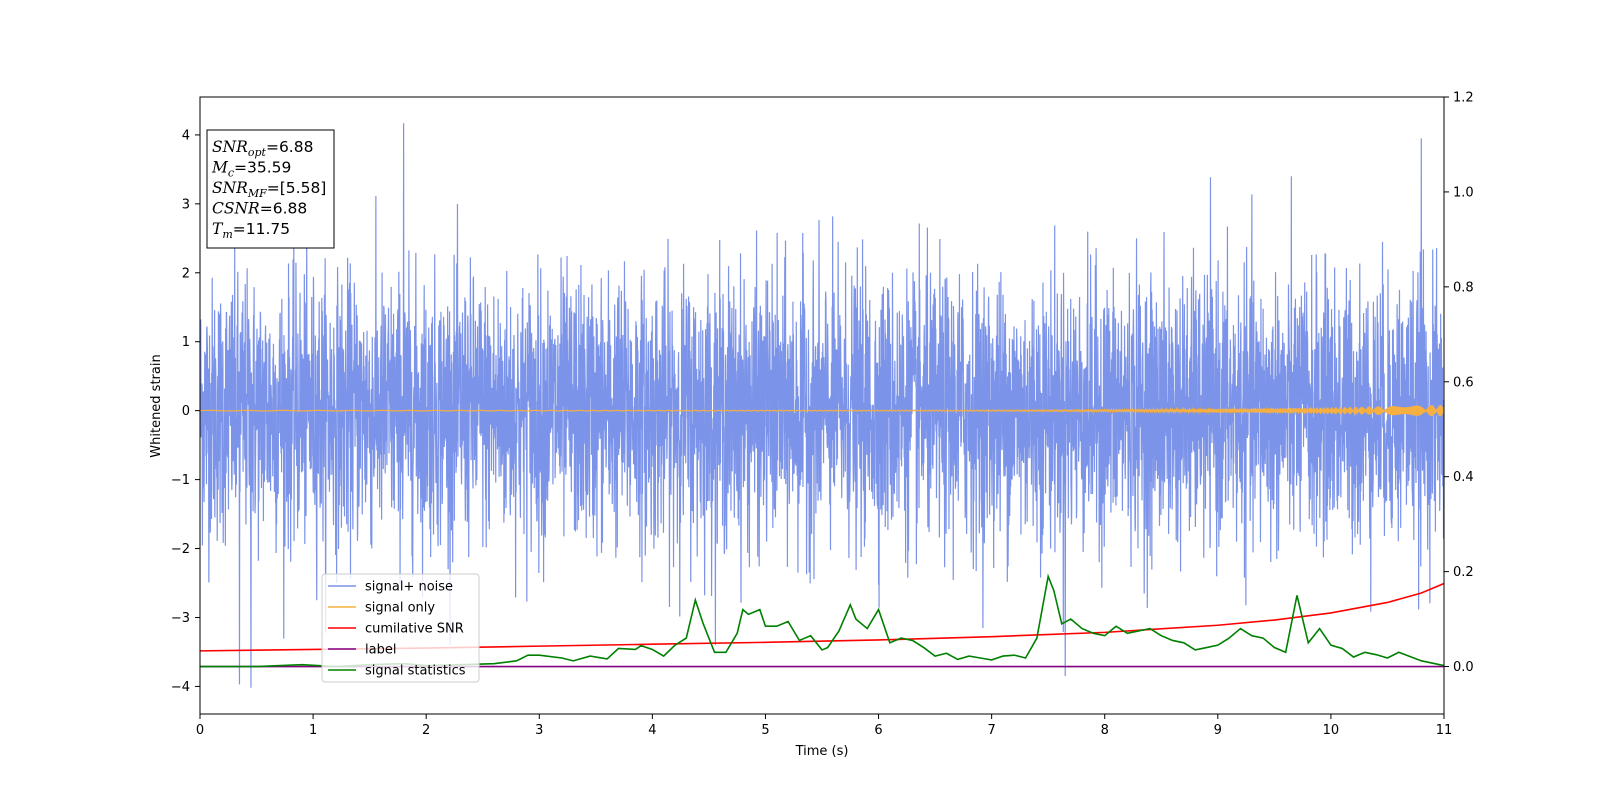  I want to click on x-tick-label: 4, so click(652, 730).